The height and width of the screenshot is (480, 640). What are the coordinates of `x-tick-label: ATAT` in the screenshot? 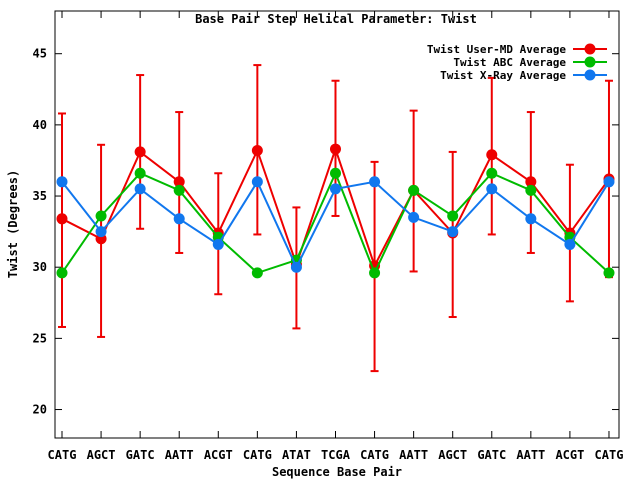 It's located at (296, 455).